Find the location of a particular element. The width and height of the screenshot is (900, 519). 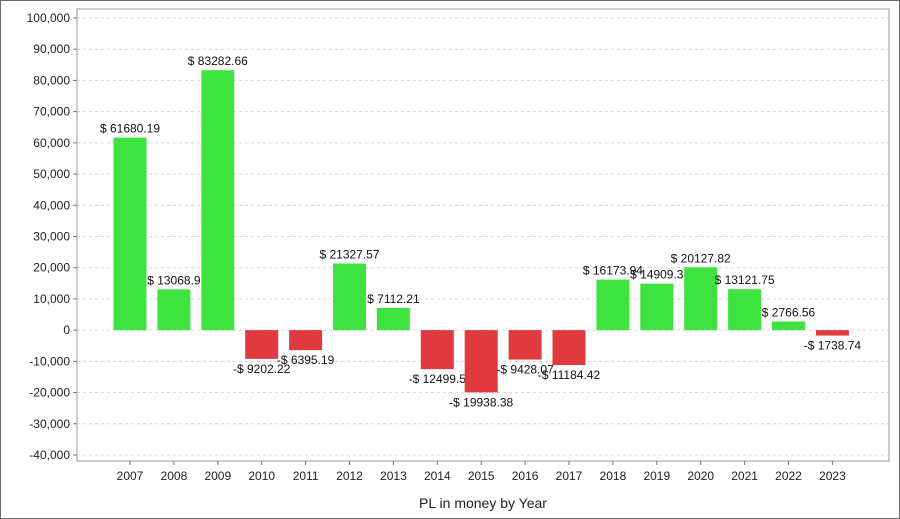

y-tick-label: 40,000 is located at coordinates (51, 205).